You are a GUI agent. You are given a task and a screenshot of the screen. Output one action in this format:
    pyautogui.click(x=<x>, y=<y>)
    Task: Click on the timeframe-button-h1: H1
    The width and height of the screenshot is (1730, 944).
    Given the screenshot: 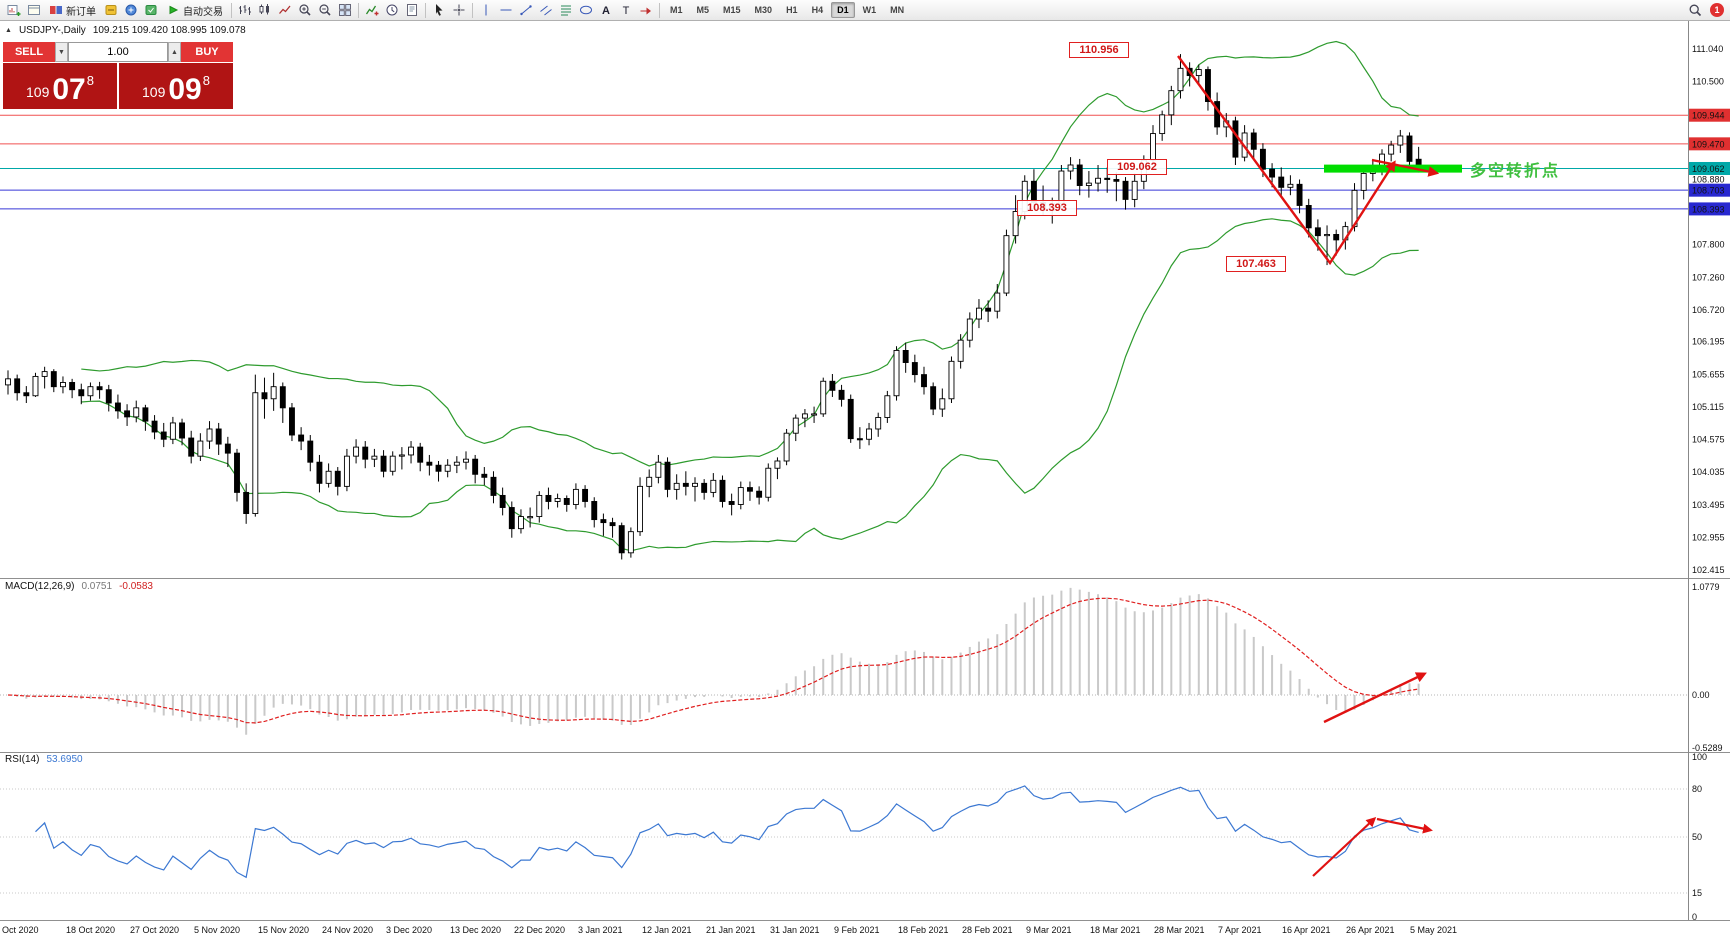 What is the action you would take?
    pyautogui.click(x=792, y=10)
    